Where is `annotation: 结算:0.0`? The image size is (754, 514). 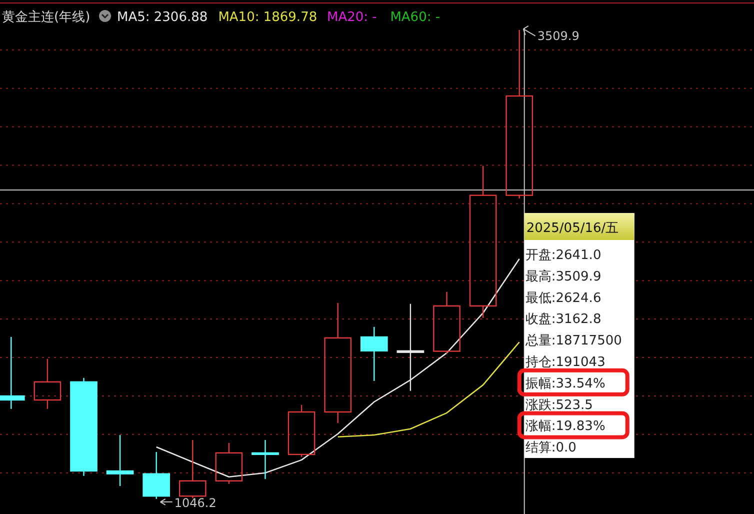
annotation: 结算:0.0 is located at coordinates (550, 448).